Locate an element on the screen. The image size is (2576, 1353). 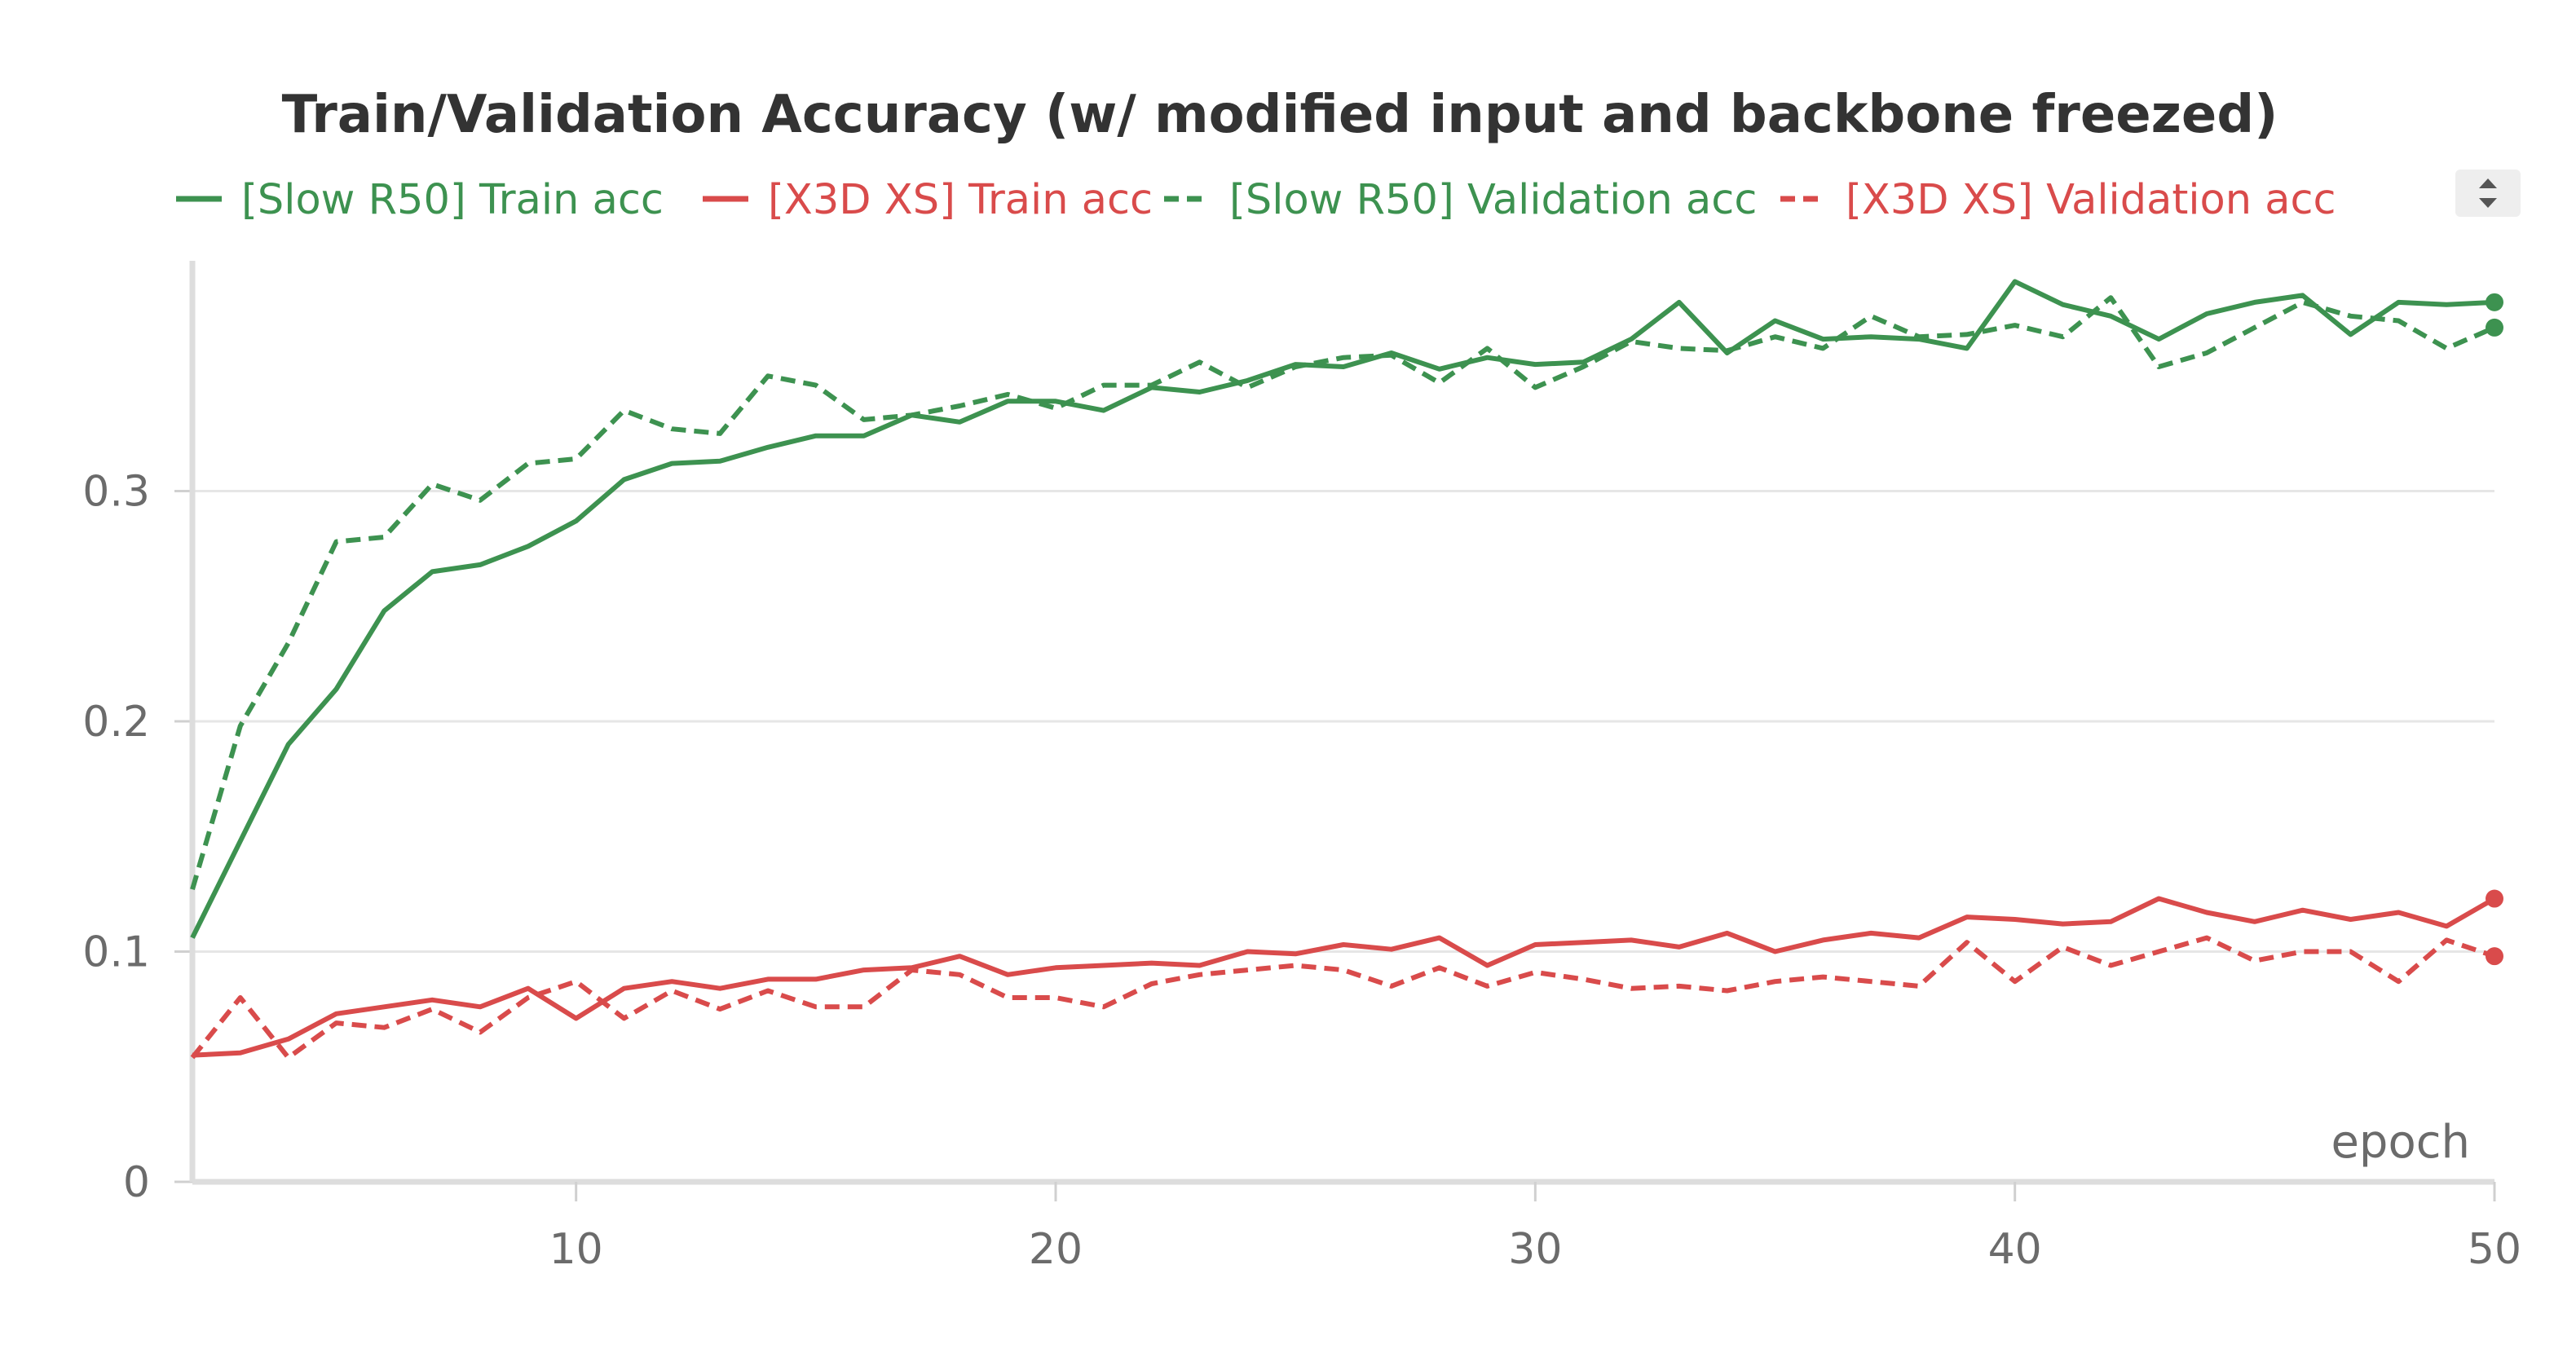
legend-label: [X3D XS] Train acc is located at coordinates (960, 200).